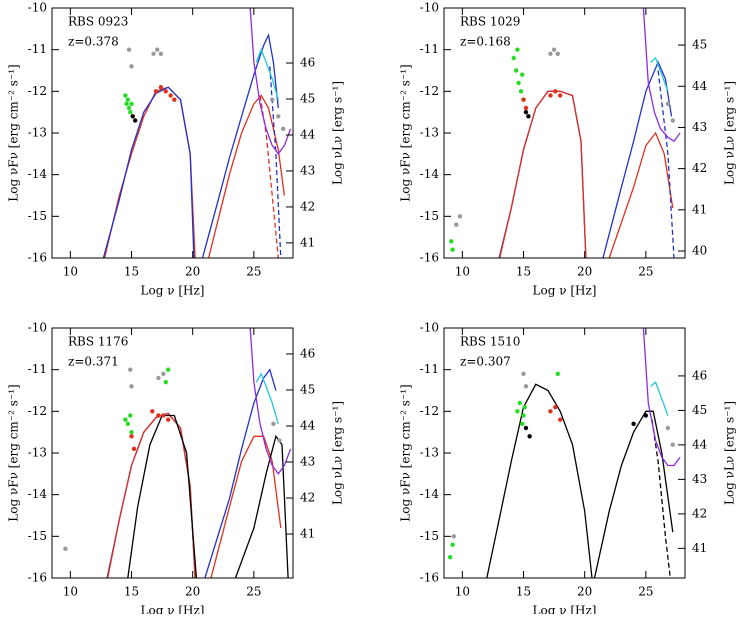 This screenshot has width=747, height=618. What do you see at coordinates (565, 291) in the screenshot?
I see `x-axis-label: Log ν [Hz]` at bounding box center [565, 291].